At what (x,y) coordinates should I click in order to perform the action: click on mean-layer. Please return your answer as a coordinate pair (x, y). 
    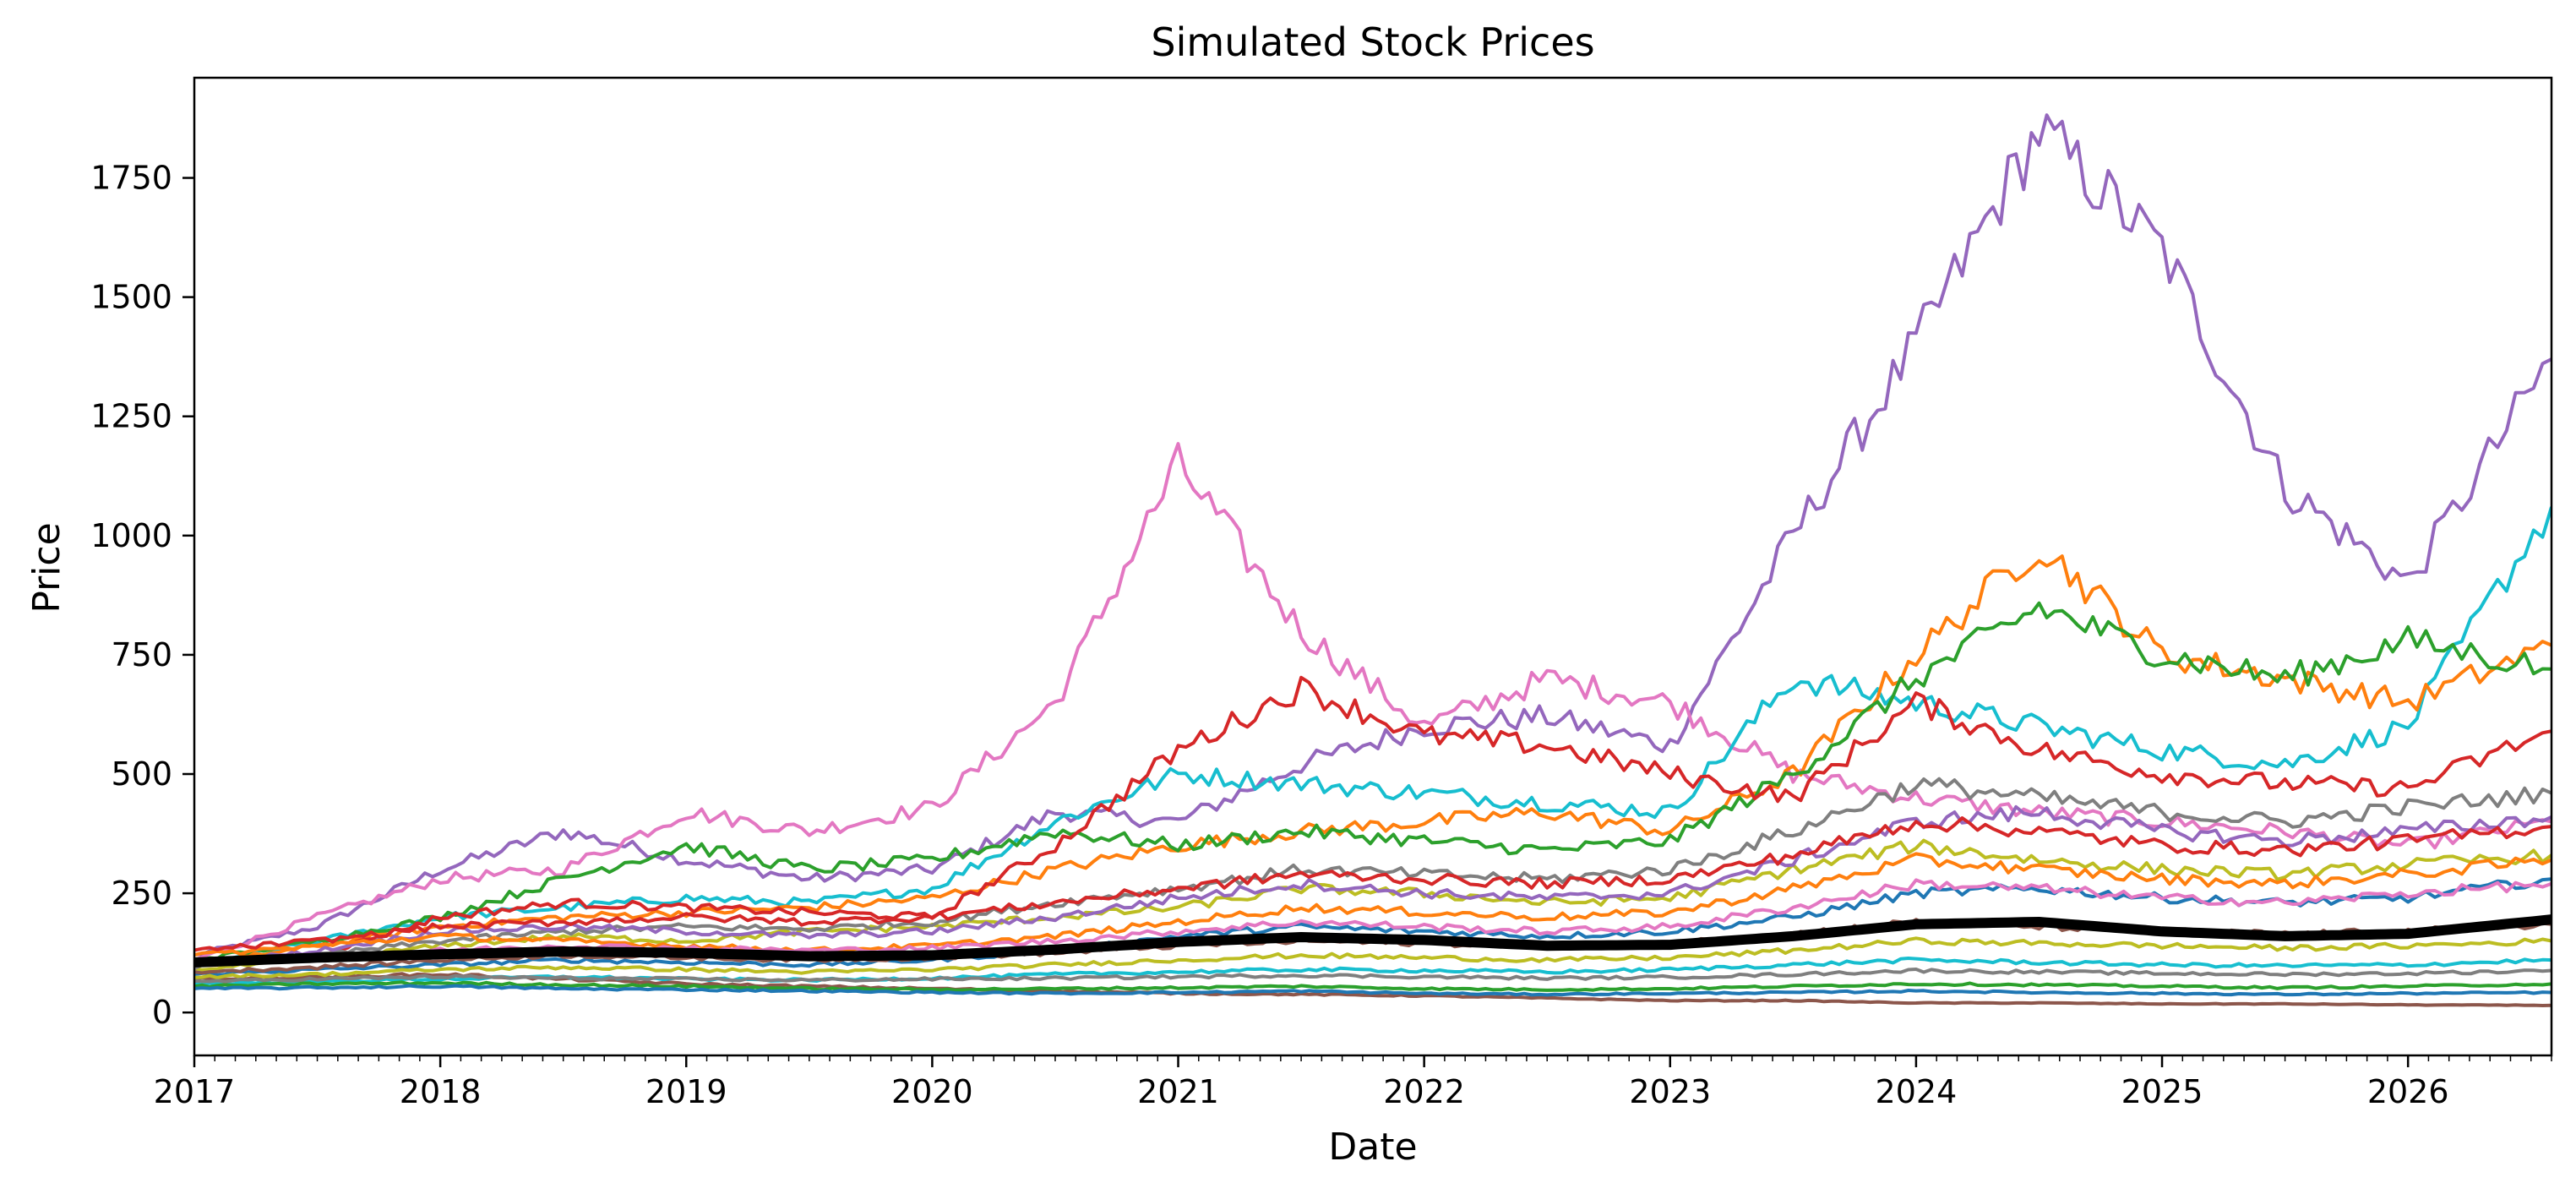
    Looking at the image, I should click on (1372, 941).